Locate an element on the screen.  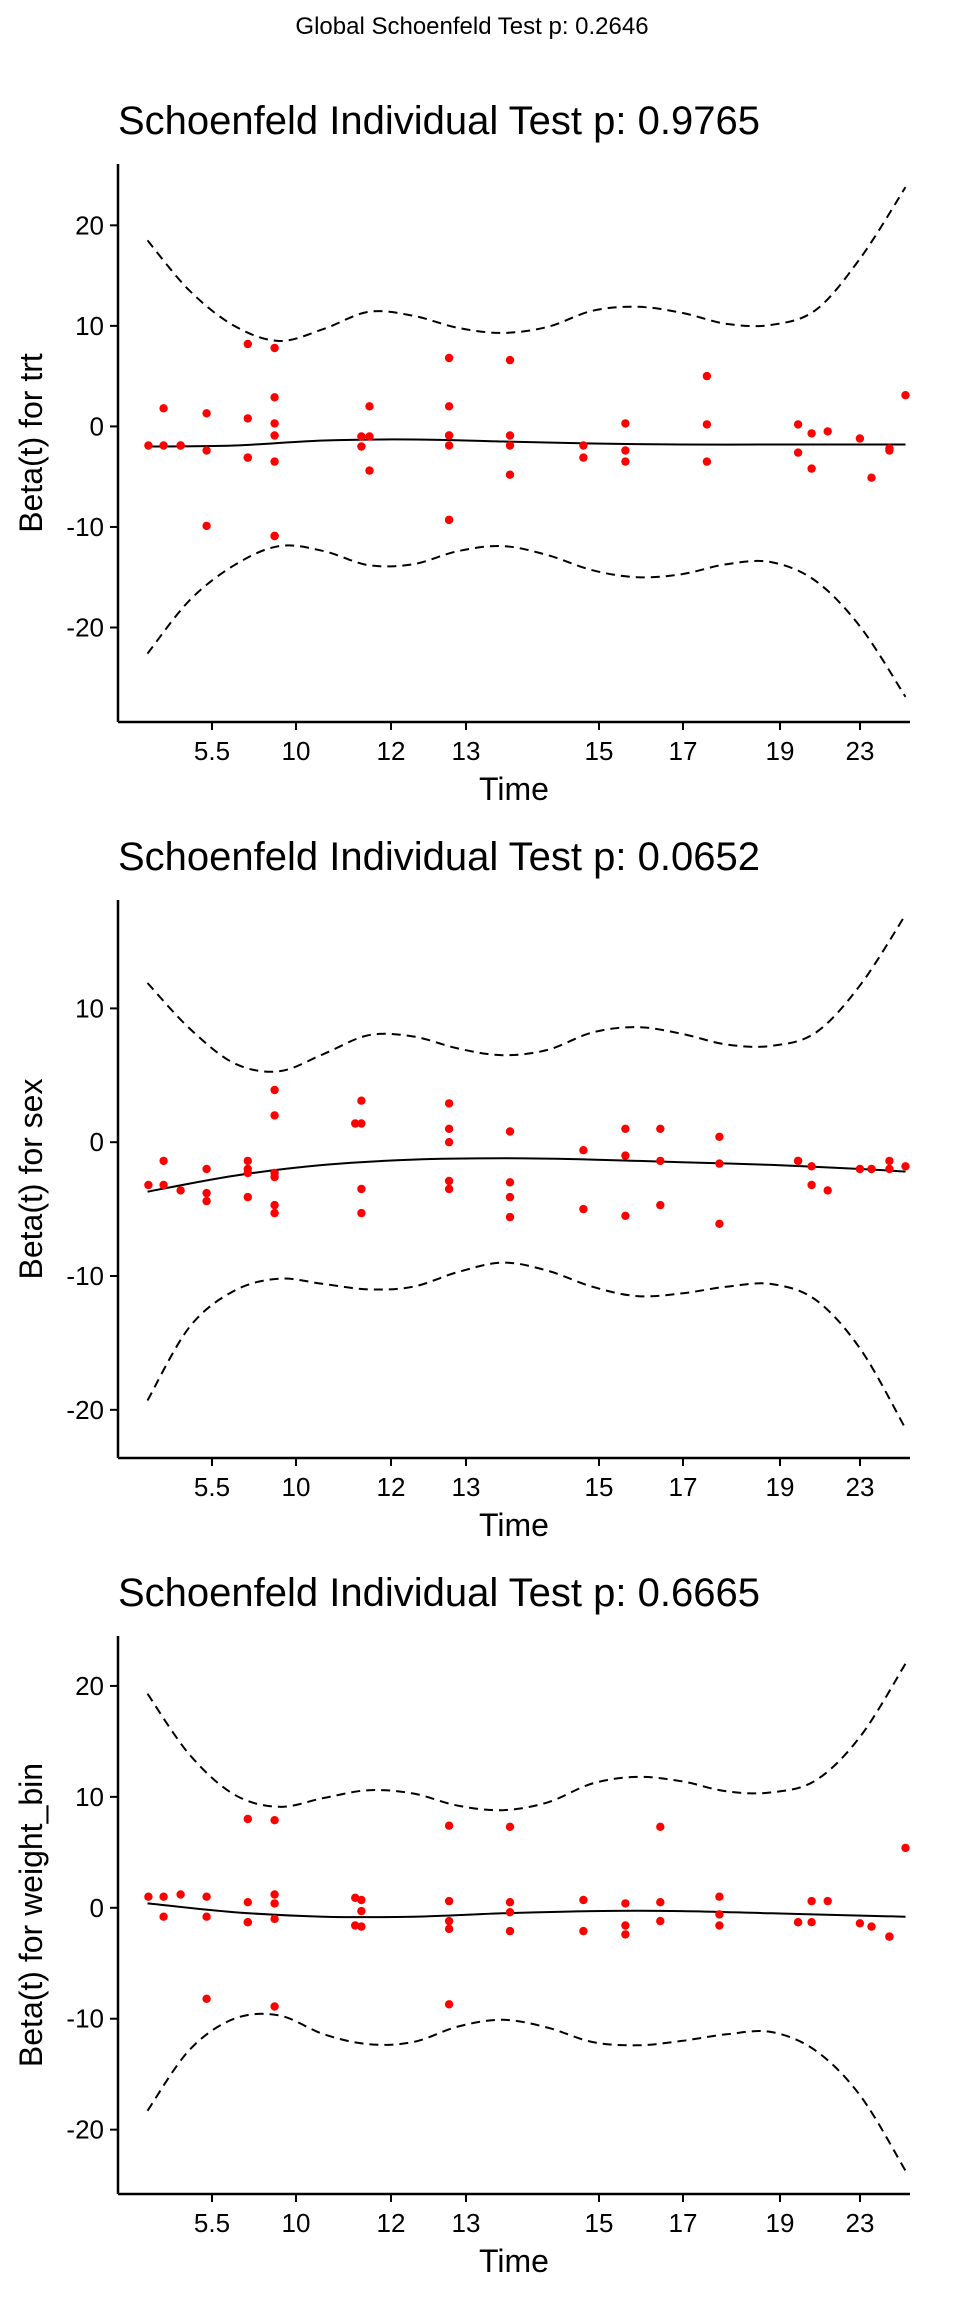
y-axis-label: Beta(t) for trt is located at coordinates (31, 443).